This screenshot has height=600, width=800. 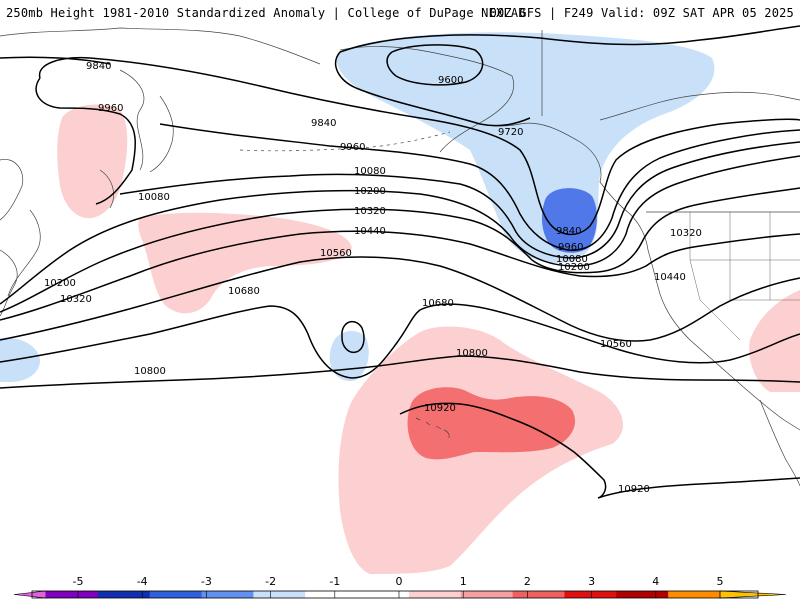 What do you see at coordinates (92, 161) in the screenshot?
I see `positive-anomaly-west` at bounding box center [92, 161].